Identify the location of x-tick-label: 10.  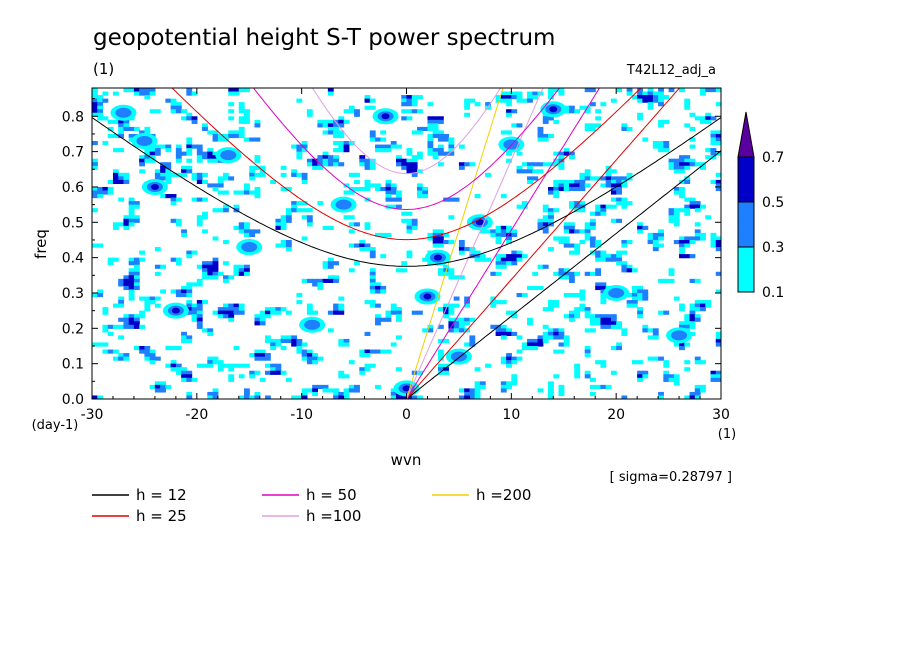
(511, 415).